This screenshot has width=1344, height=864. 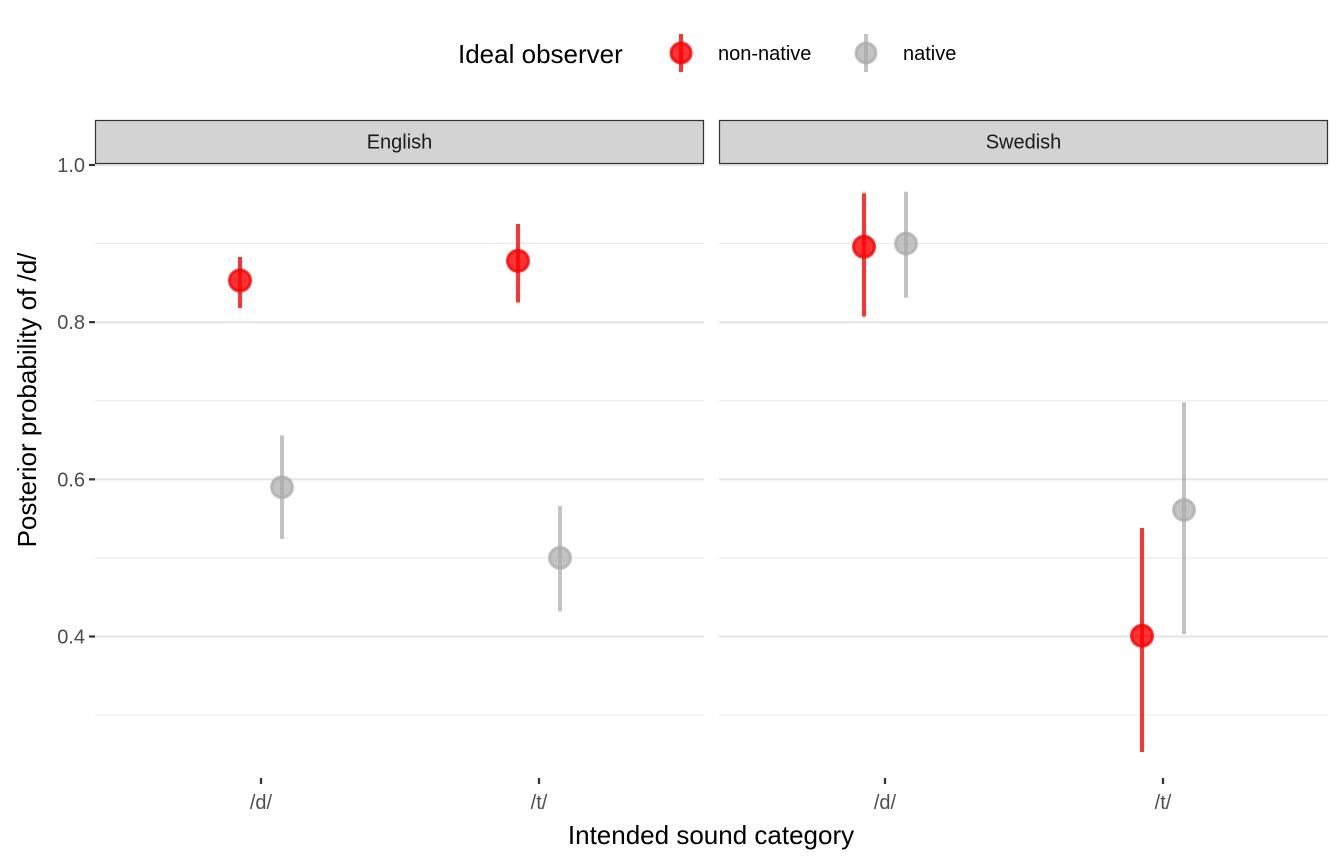 What do you see at coordinates (707, 53) in the screenshot?
I see `legend: Ideal observer non-native native` at bounding box center [707, 53].